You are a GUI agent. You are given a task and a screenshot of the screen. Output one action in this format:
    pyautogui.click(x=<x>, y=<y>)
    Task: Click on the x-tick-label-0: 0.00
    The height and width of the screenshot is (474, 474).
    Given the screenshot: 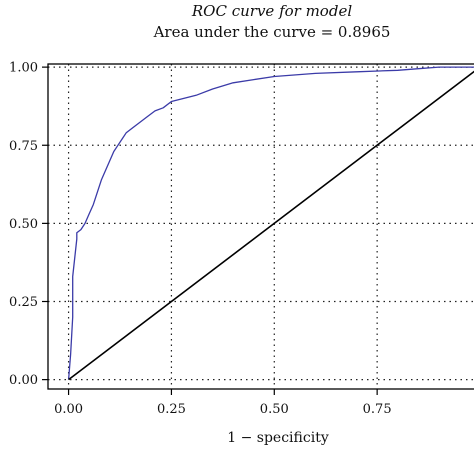 What is the action you would take?
    pyautogui.click(x=68, y=409)
    